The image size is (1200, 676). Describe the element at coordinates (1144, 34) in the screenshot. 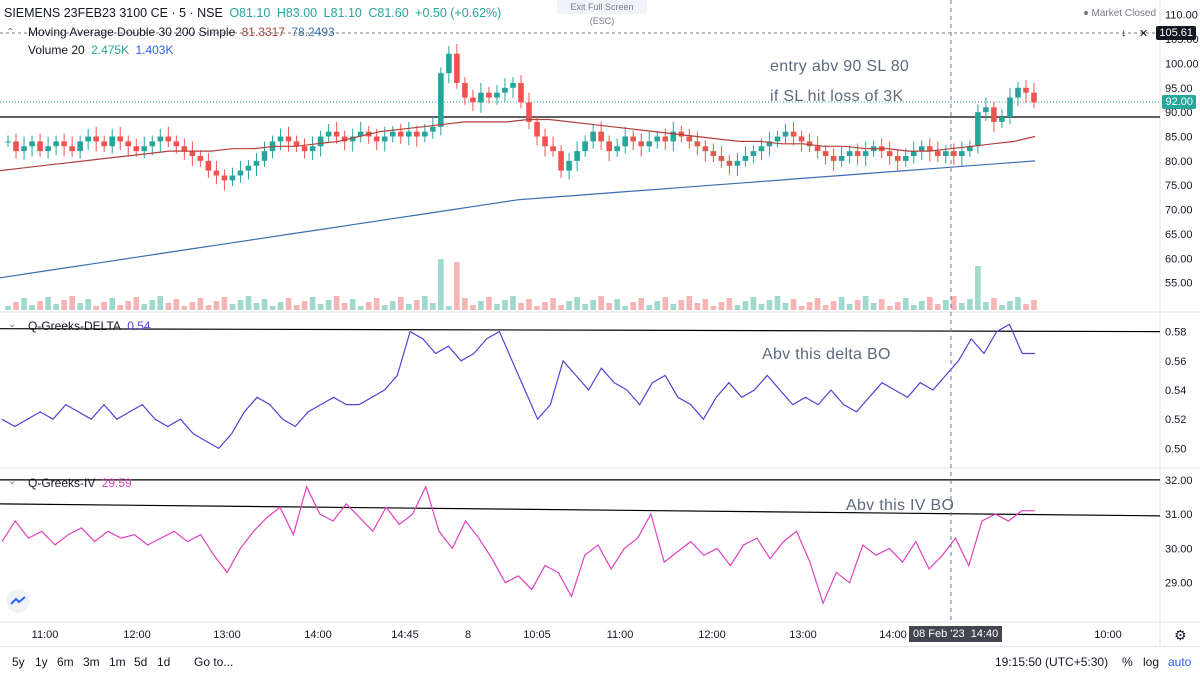

I see `close-button: ✕` at that location.